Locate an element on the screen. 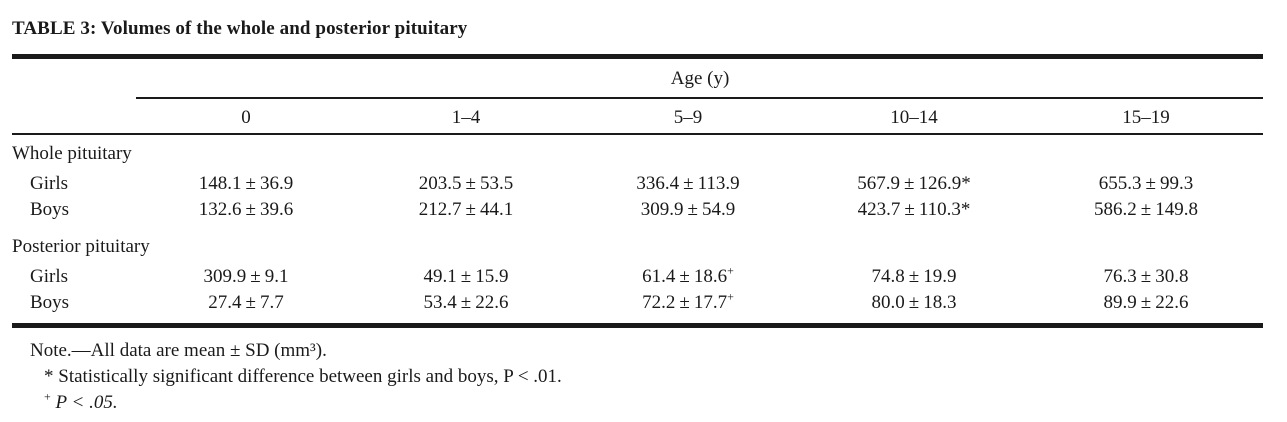 The width and height of the screenshot is (1287, 422). cell-mean: 27.4 is located at coordinates (225, 302).